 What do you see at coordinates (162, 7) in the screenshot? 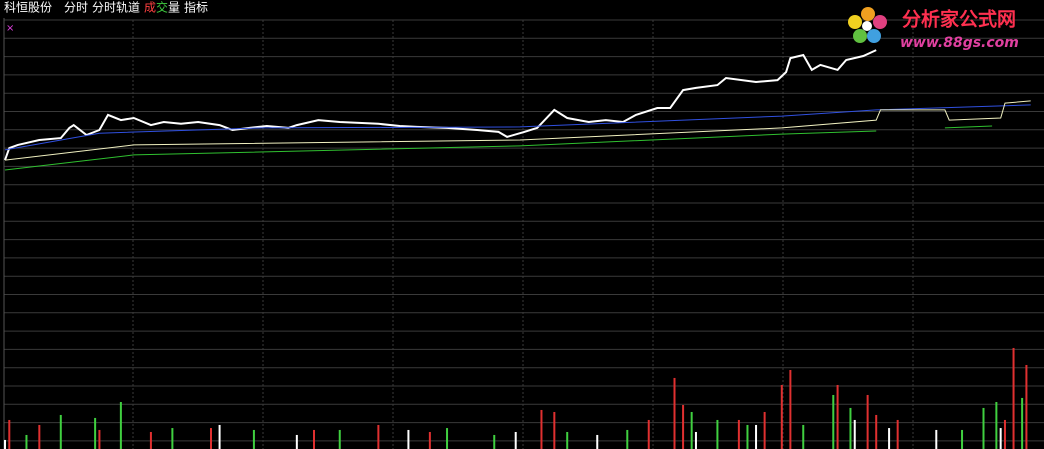
I see `tab: 交` at bounding box center [162, 7].